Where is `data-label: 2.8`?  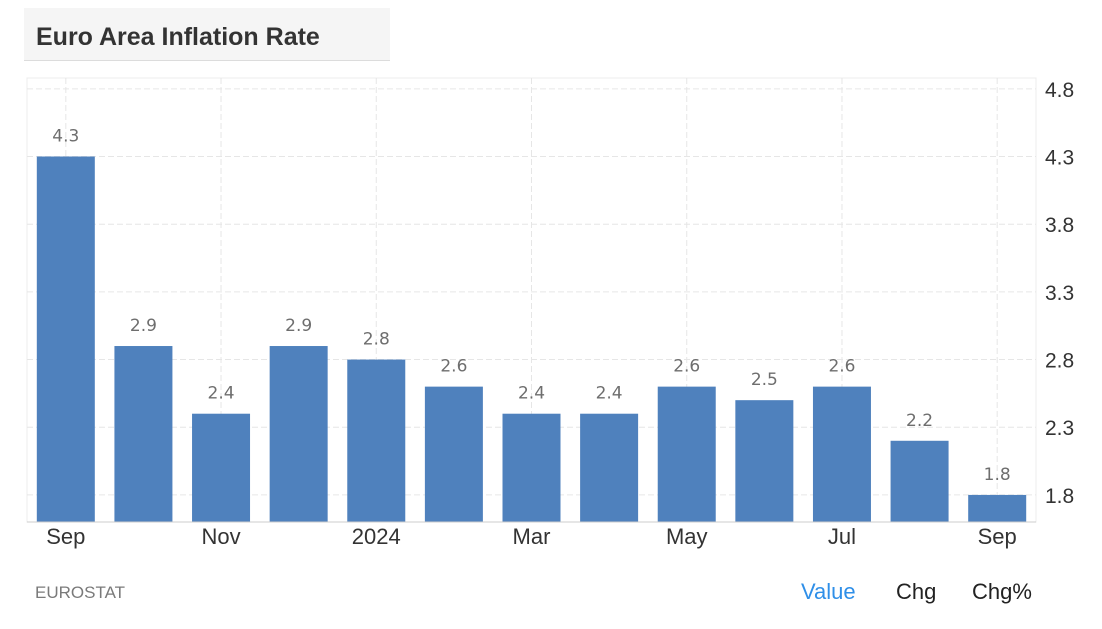 data-label: 2.8 is located at coordinates (376, 340).